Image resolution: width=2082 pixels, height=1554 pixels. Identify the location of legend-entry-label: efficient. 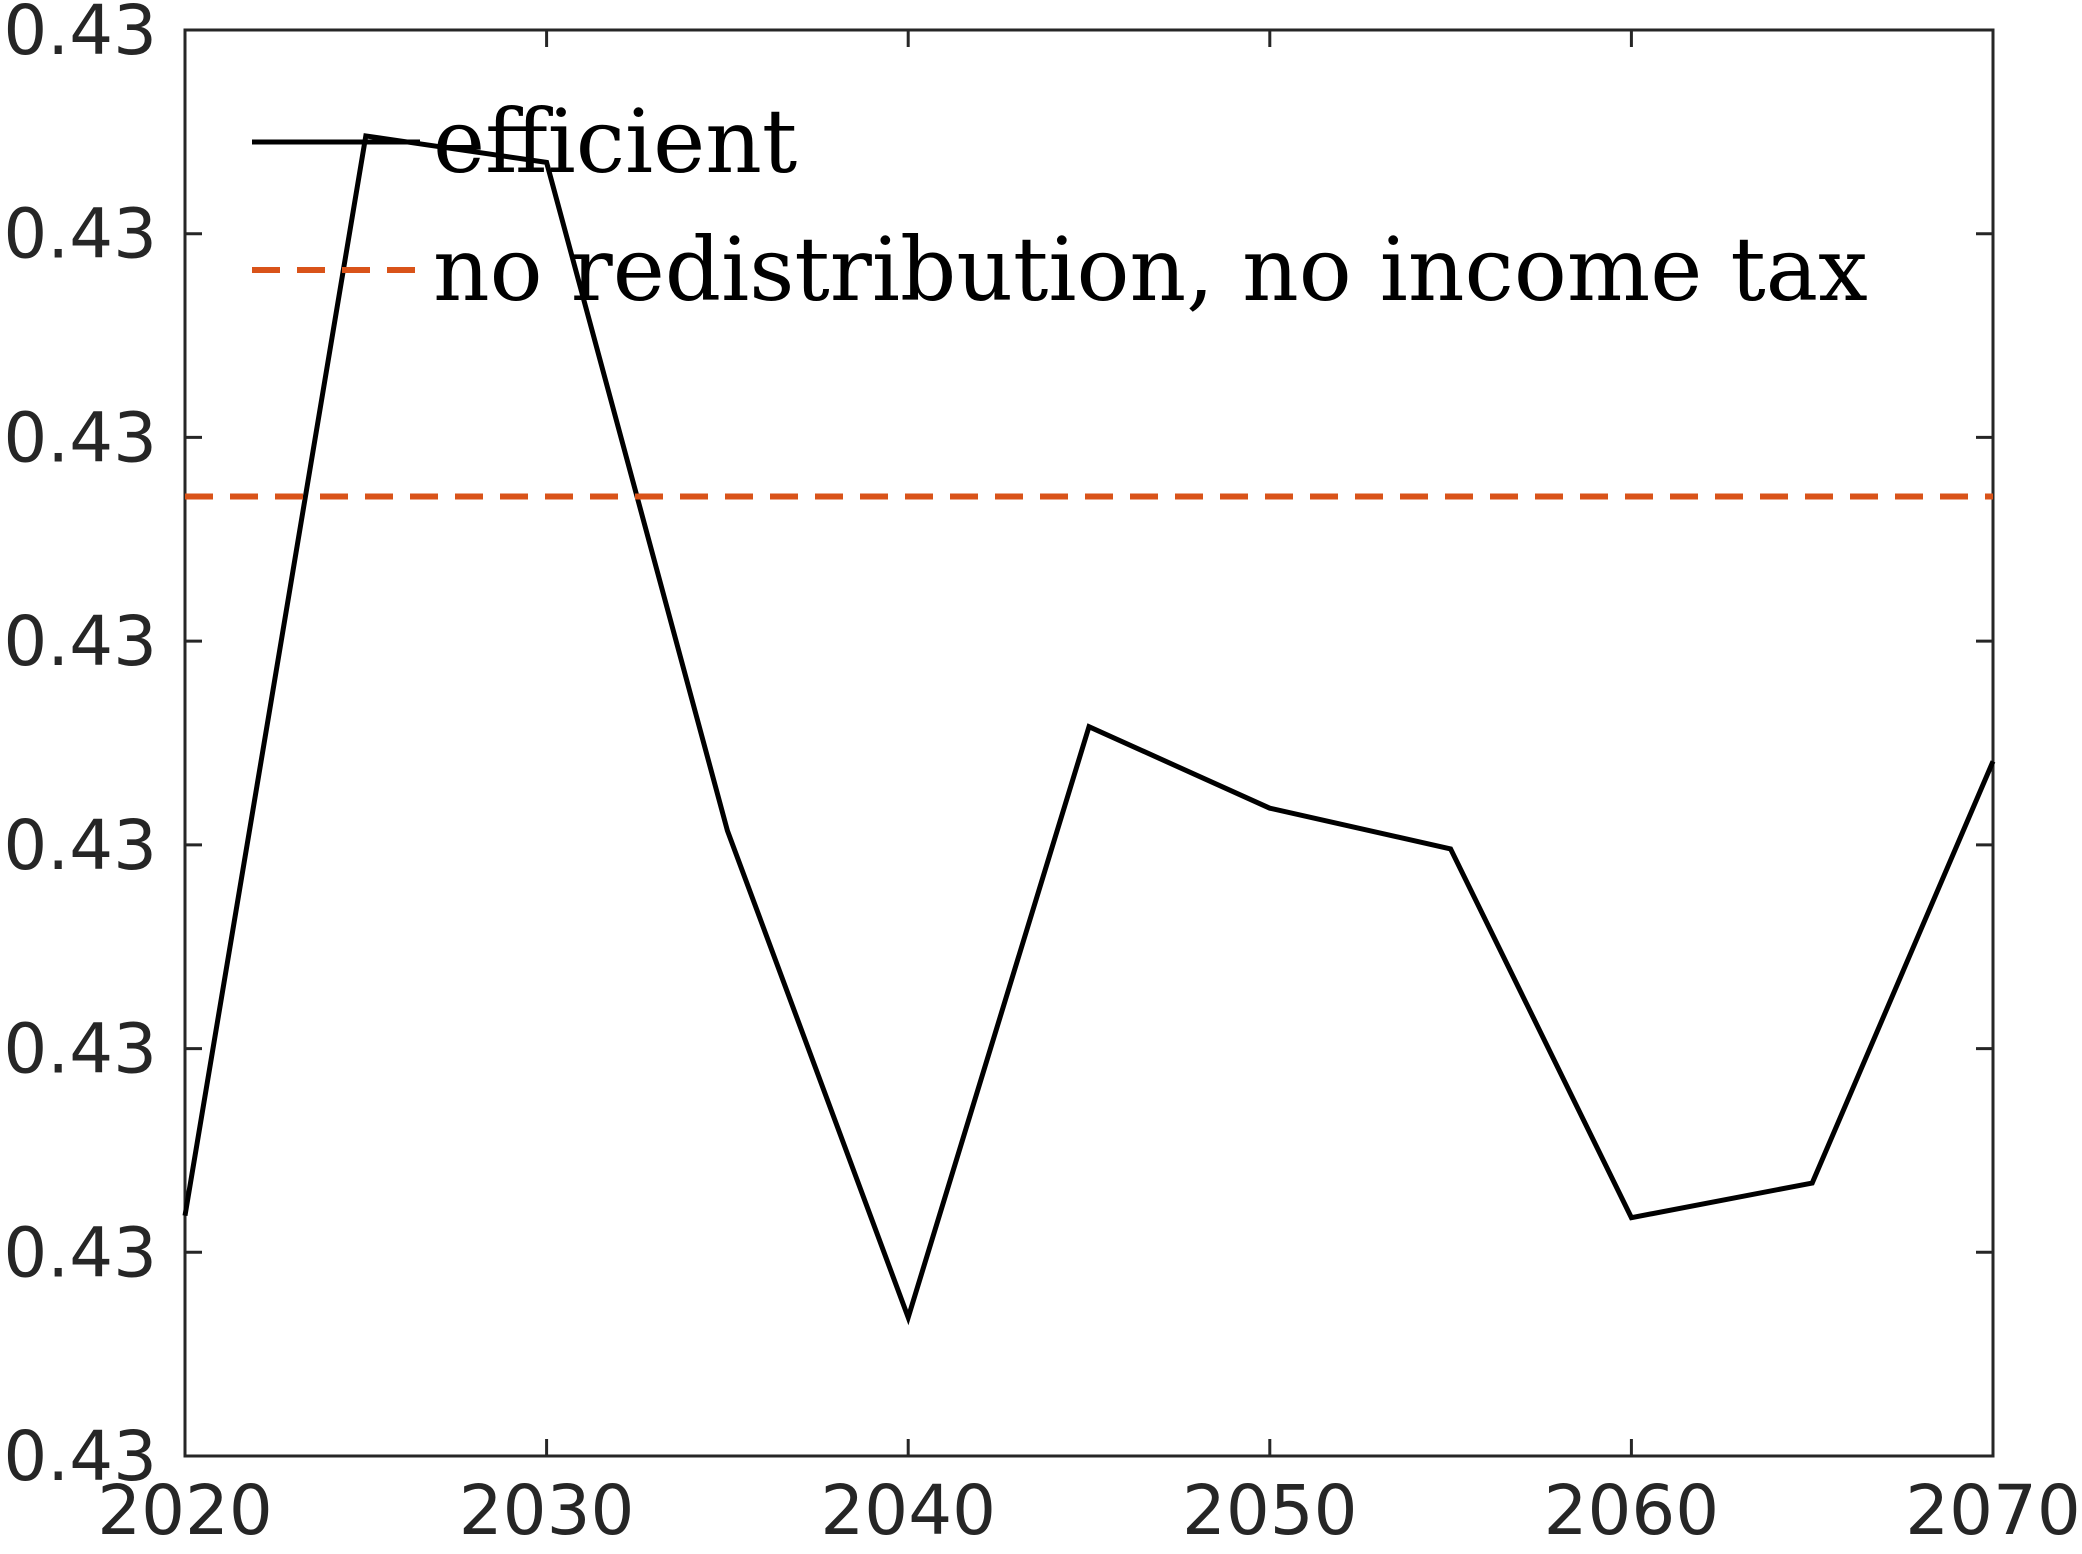
(615, 141).